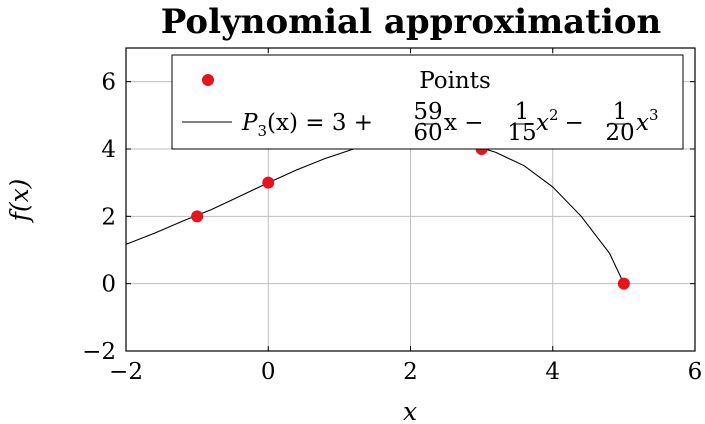 Image resolution: width=705 pixels, height=424 pixels. I want to click on legend-points-marker, so click(208, 80).